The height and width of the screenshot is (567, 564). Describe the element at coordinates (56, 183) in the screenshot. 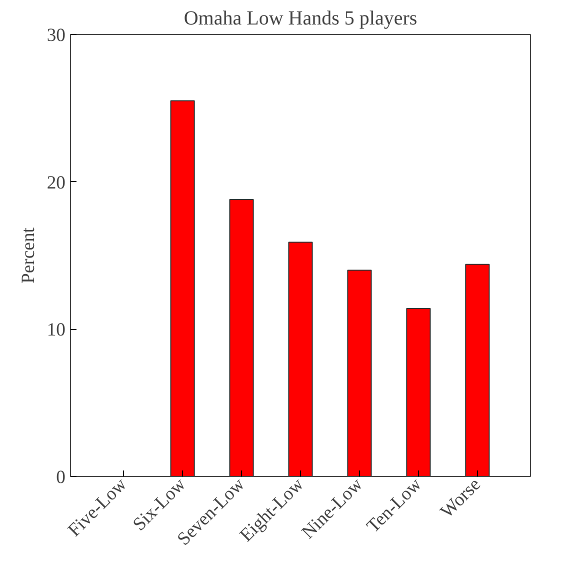

I see `y-tick-label: 20` at that location.